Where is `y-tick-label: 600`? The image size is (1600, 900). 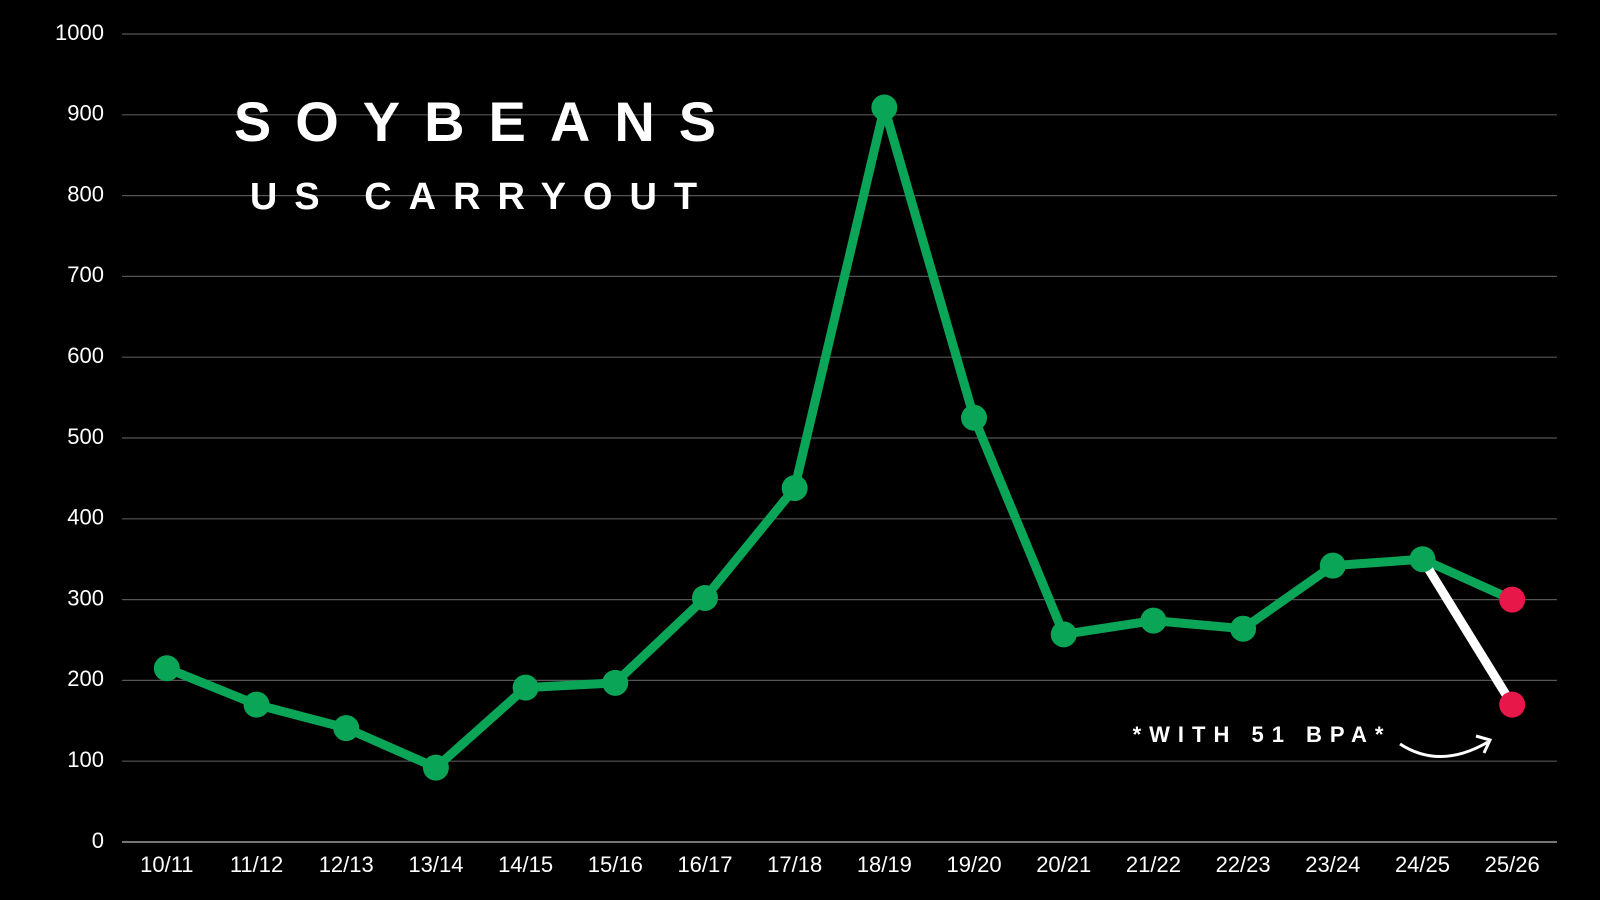 y-tick-label: 600 is located at coordinates (85, 355).